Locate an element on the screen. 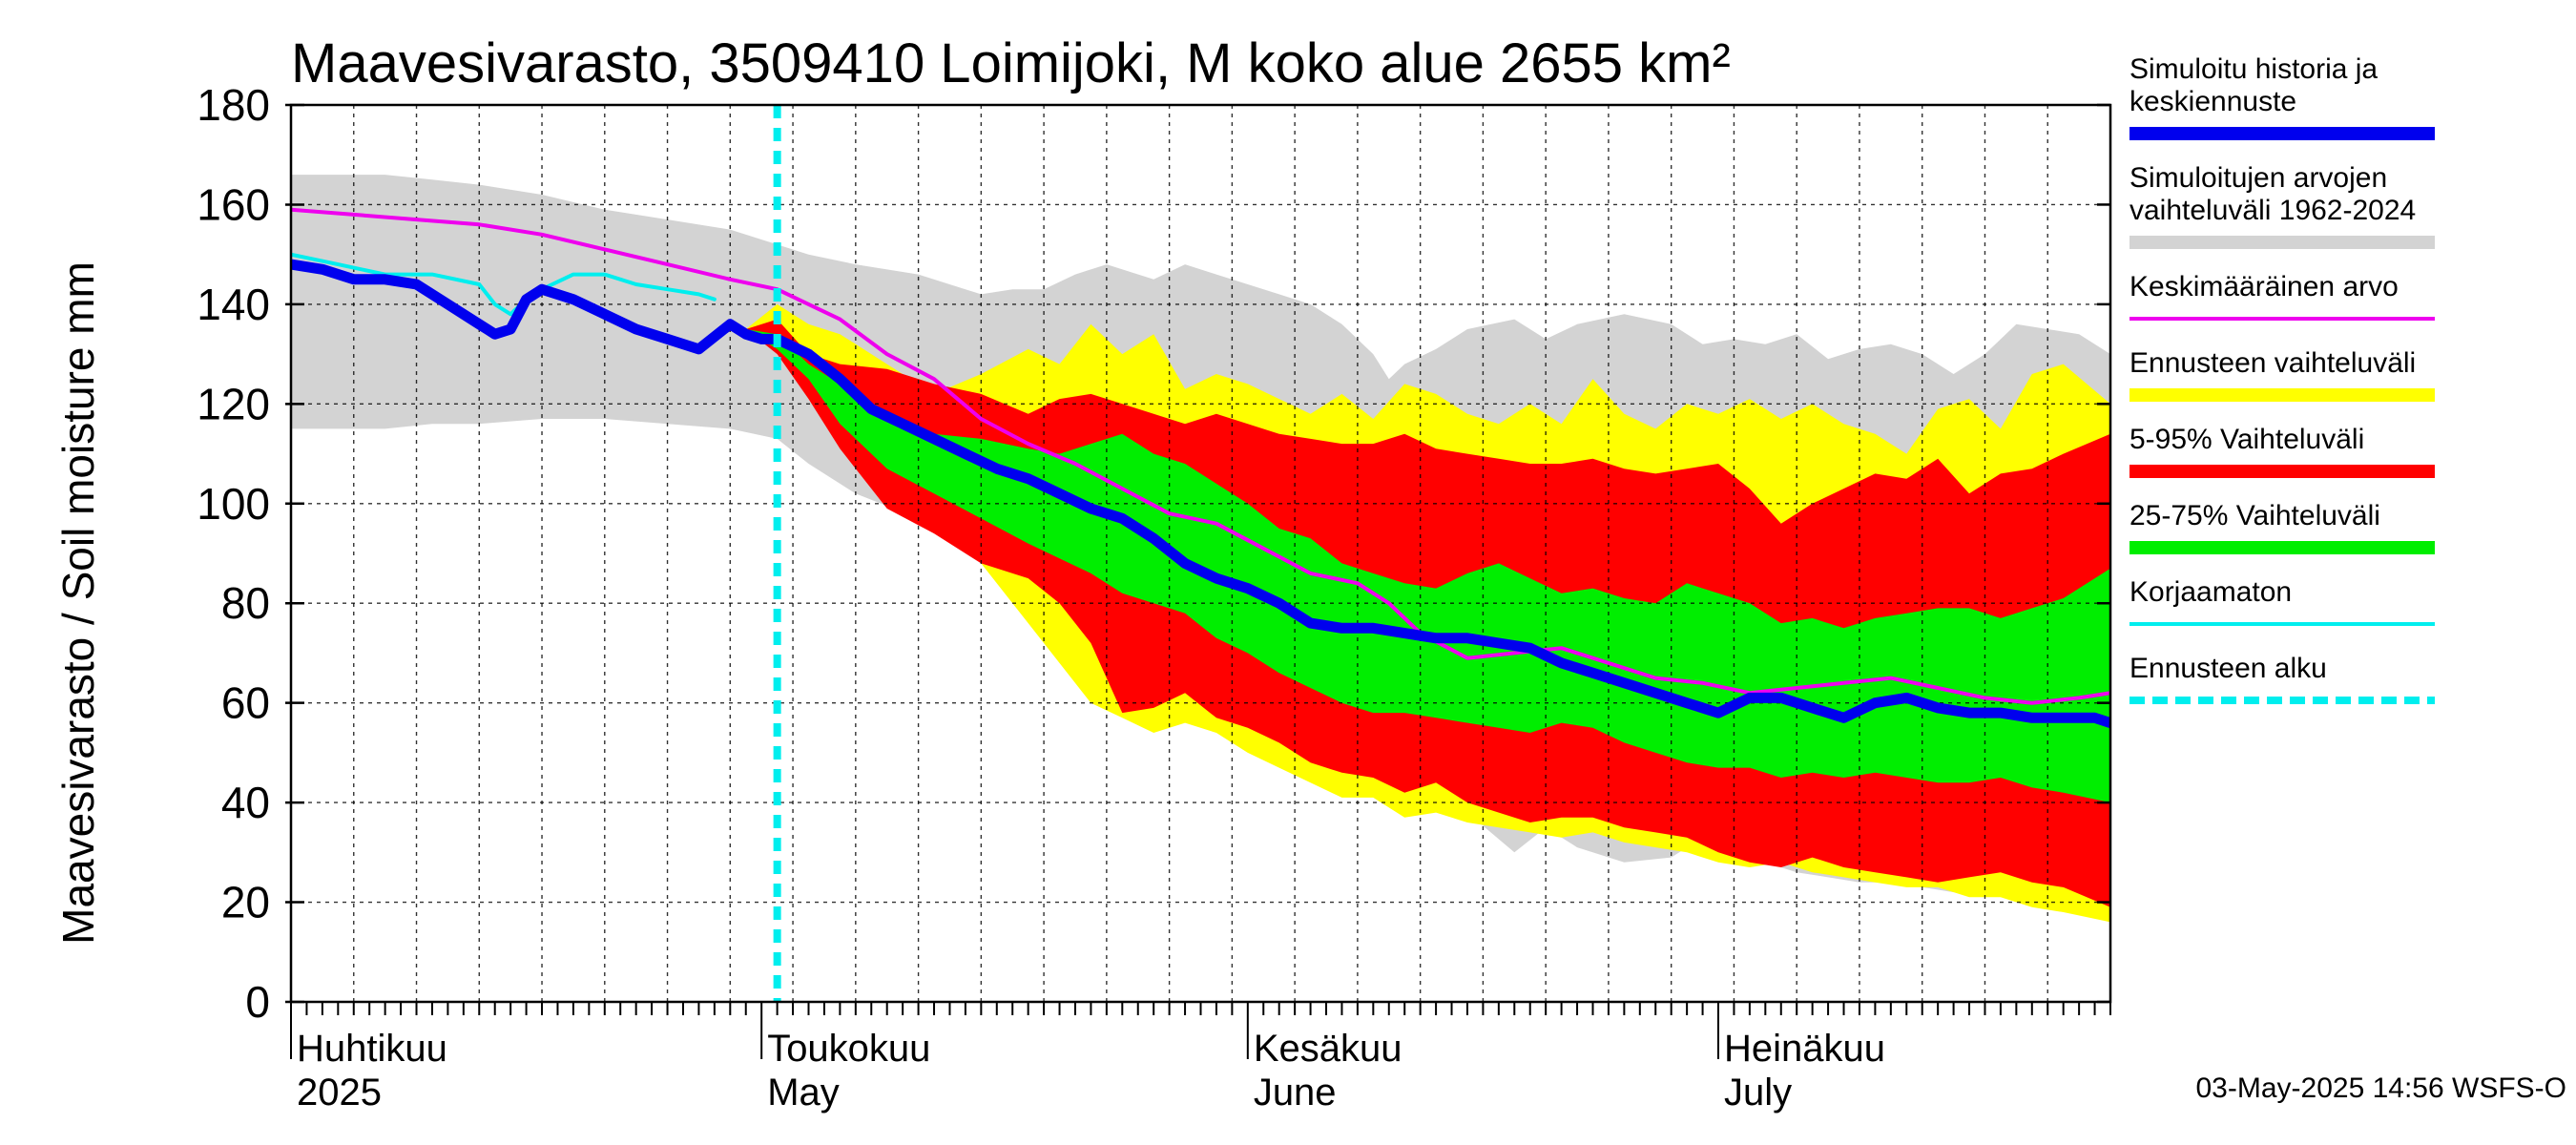 This screenshot has height=1145, width=2576. legend-label: Ennusteen vaihteluväli is located at coordinates (2272, 363).